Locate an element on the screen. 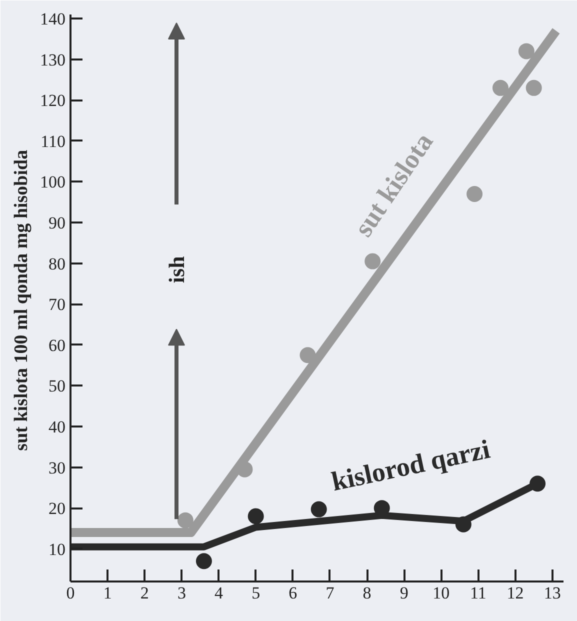  y-tick-label: 60 is located at coordinates (57, 345).